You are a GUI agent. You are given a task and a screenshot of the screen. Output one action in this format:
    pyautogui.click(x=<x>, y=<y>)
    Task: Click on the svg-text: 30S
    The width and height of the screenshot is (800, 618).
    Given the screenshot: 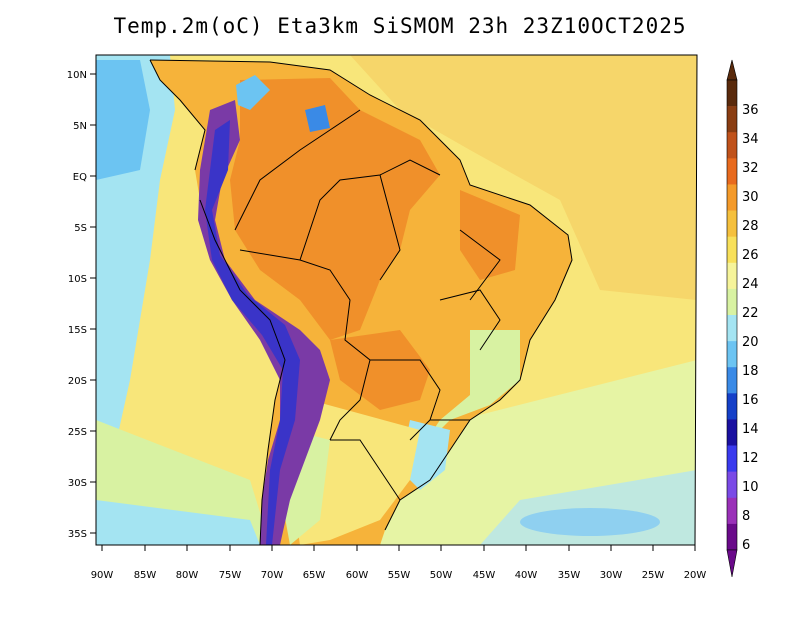 What is the action you would take?
    pyautogui.click(x=77, y=483)
    